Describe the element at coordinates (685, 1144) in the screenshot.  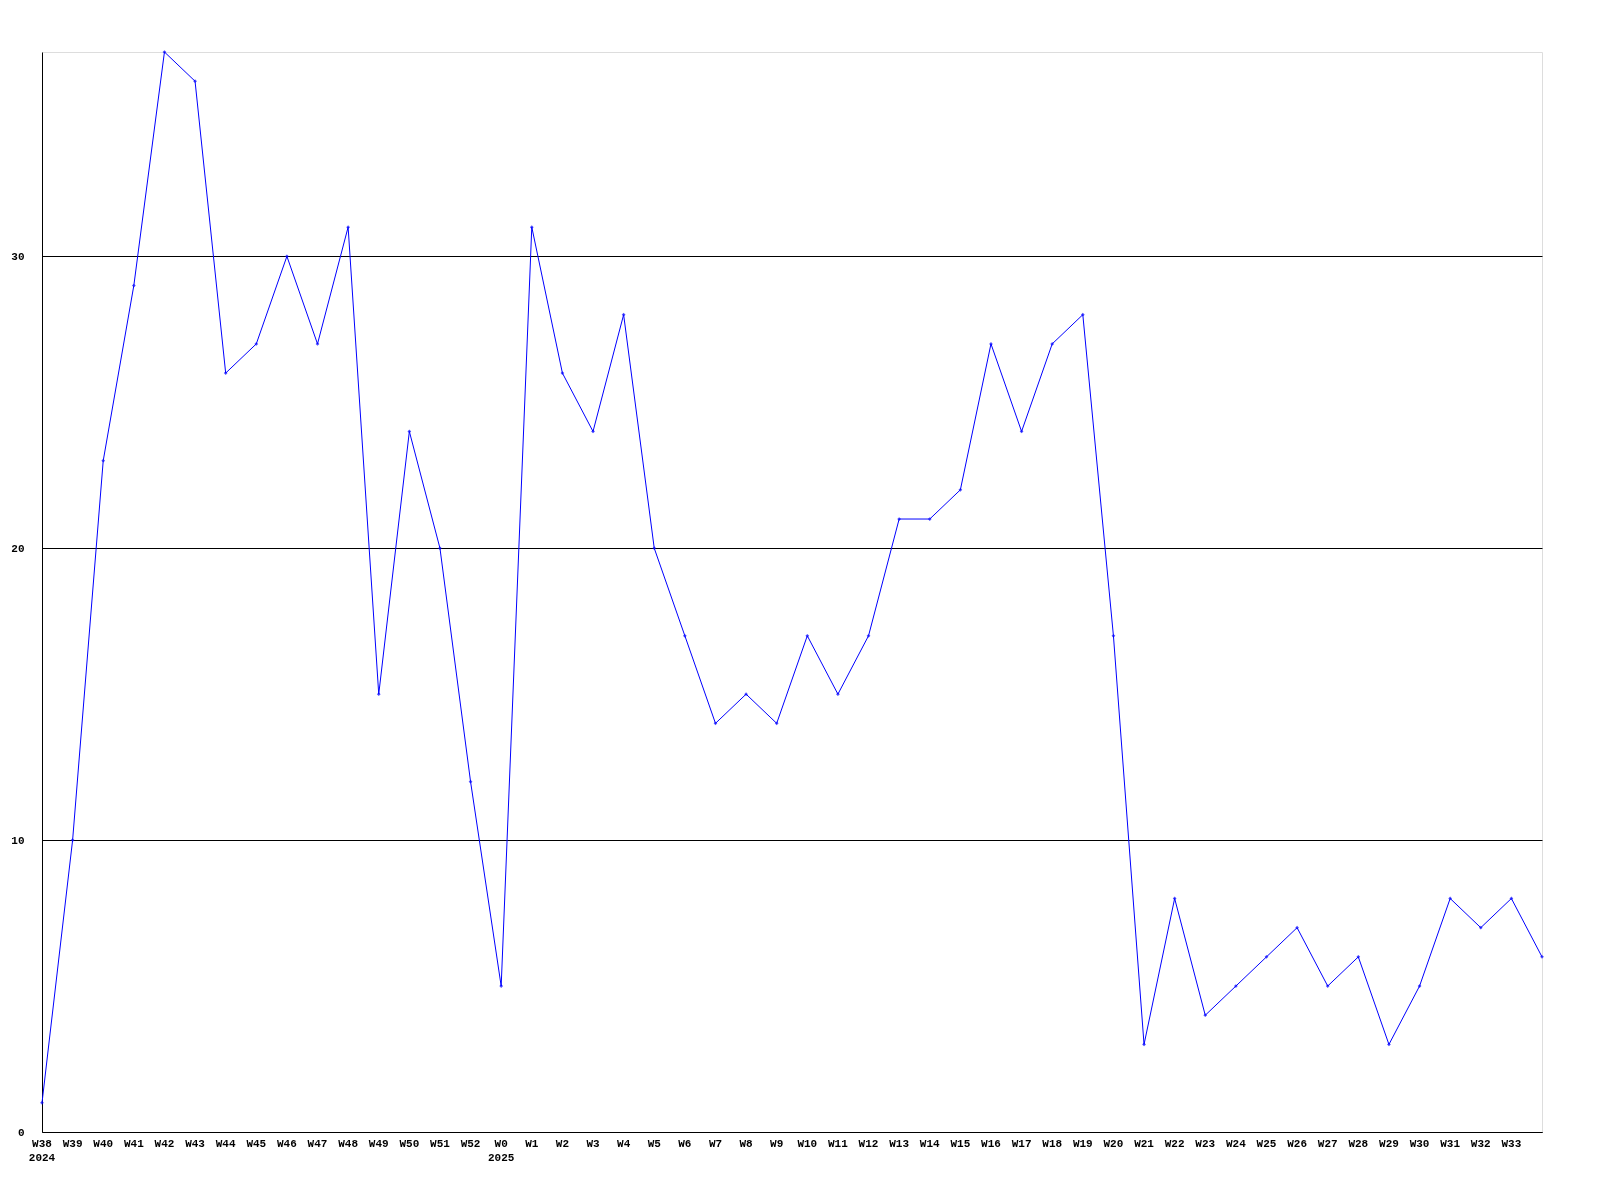
I see `x-tick-label: W6` at that location.